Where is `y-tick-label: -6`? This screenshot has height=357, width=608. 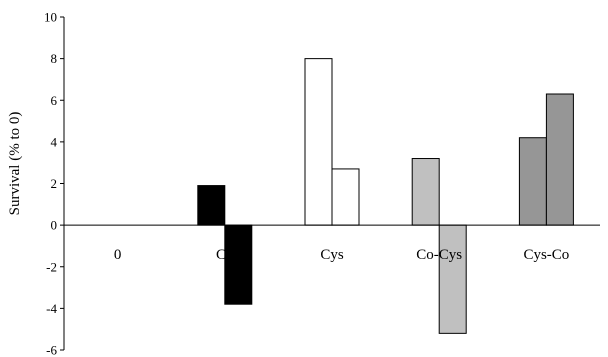 y-tick-label: -6 is located at coordinates (51, 350).